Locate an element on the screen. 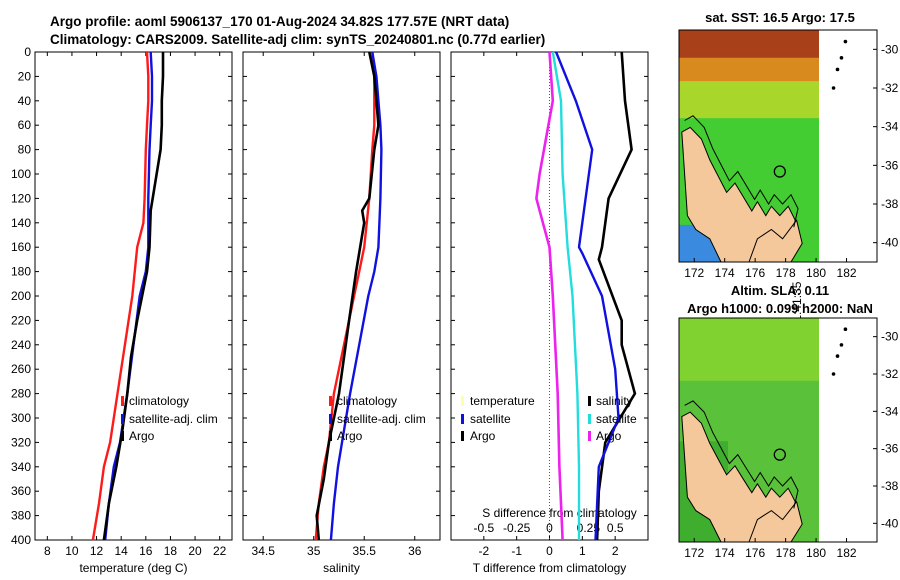 The image size is (900, 580). sal-xtick-label: 34.5 is located at coordinates (264, 551).